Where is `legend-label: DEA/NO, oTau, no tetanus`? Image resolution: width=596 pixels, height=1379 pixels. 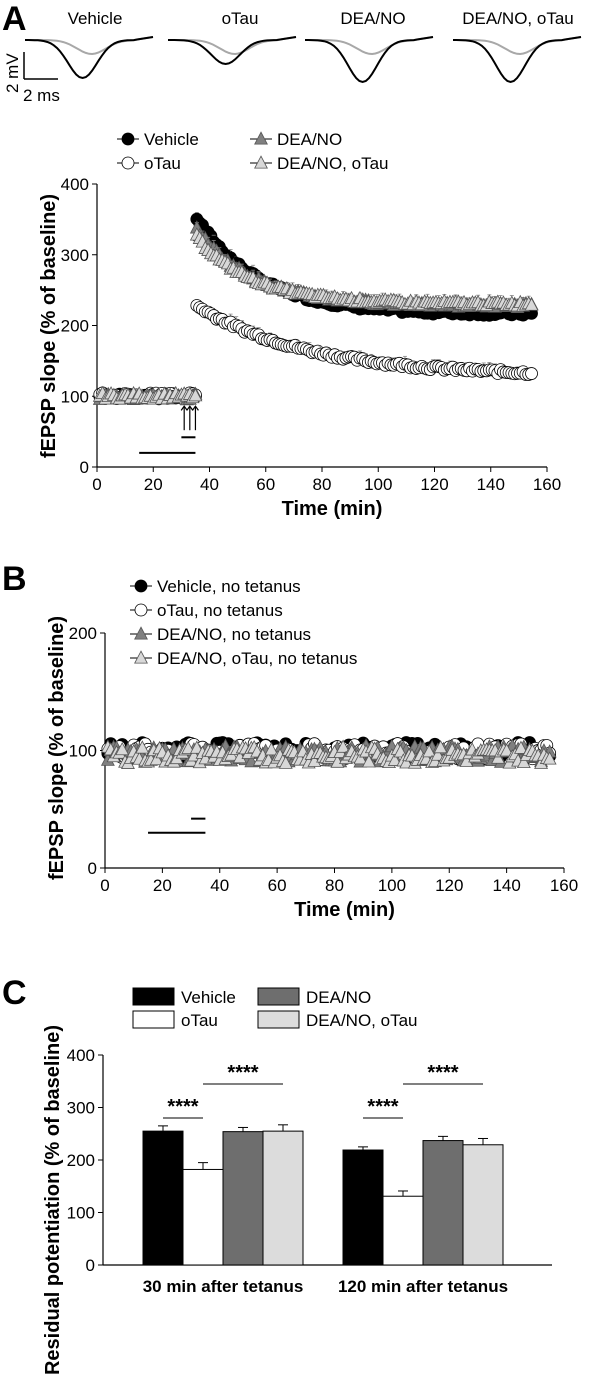
legend-label: DEA/NO, oTau, no tetanus is located at coordinates (257, 658).